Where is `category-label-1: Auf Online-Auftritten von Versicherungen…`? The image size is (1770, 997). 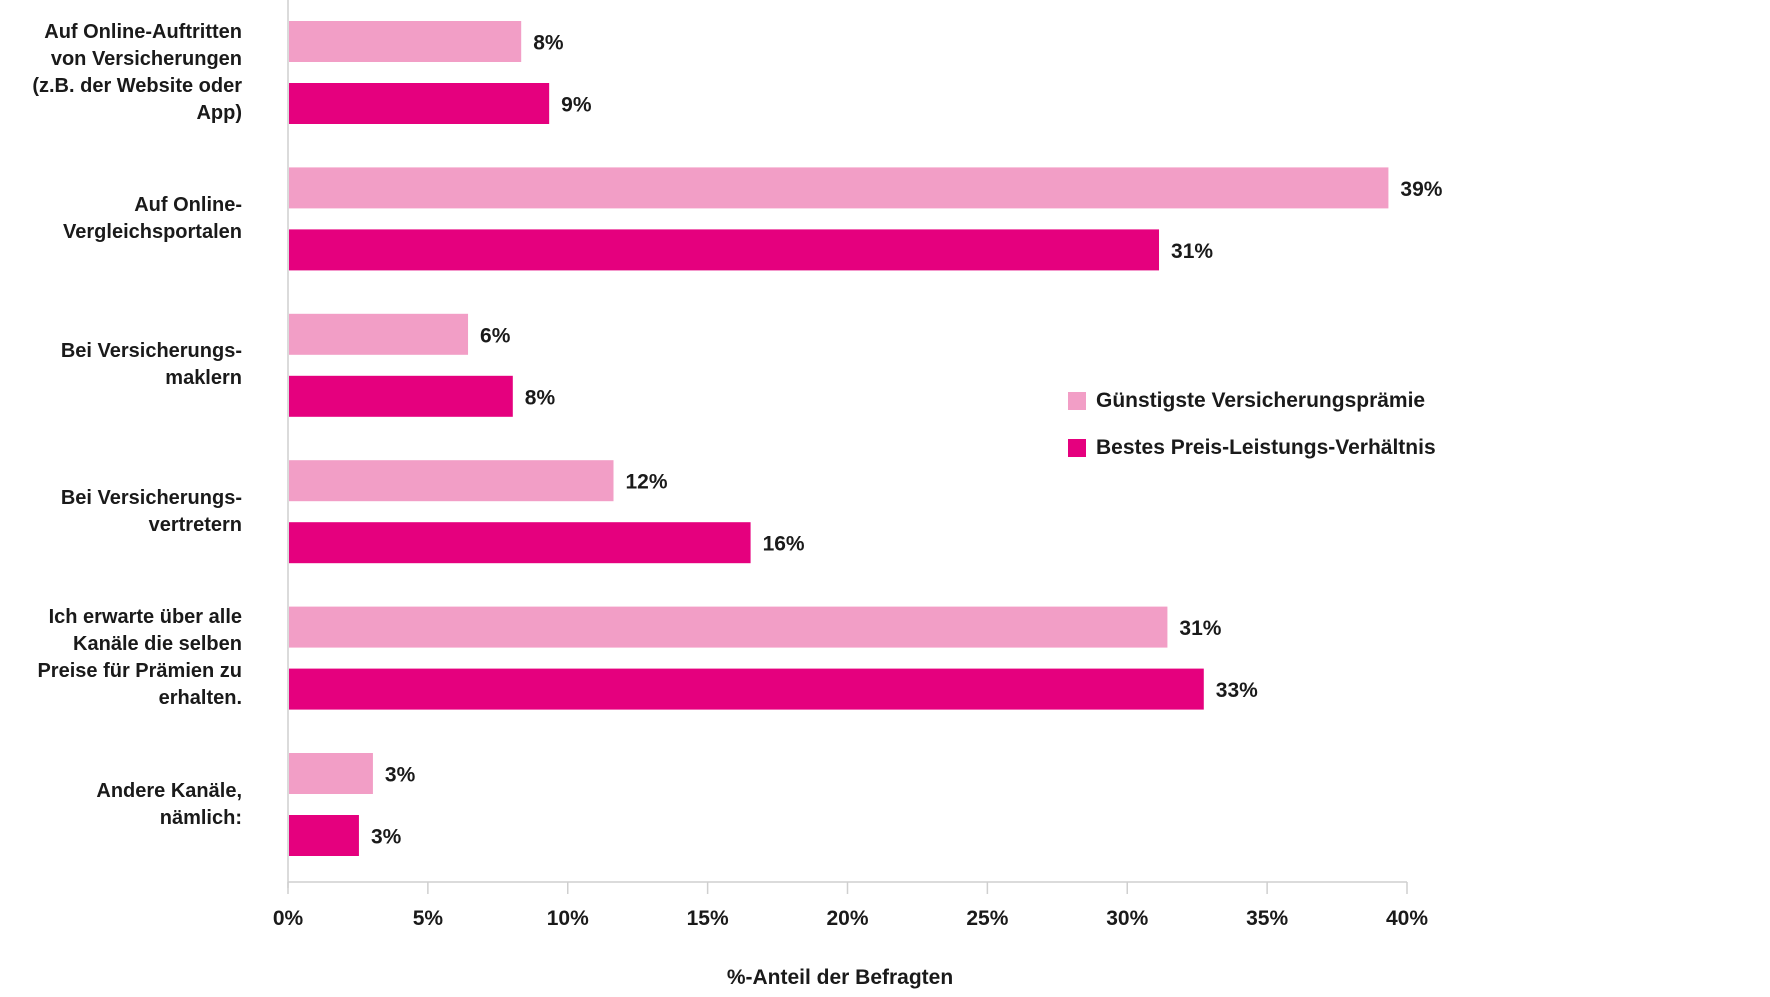
category-label-1: Auf Online-Auftritten von Versicherungen… is located at coordinates (137, 72).